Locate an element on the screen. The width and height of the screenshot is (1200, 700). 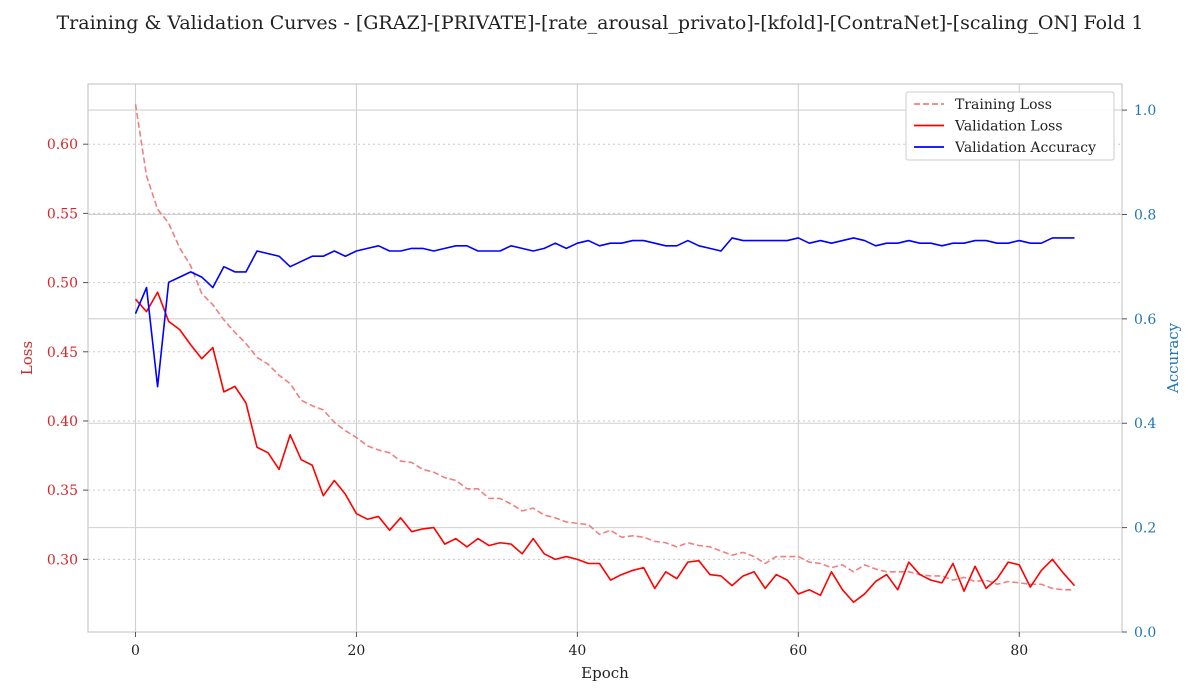
x-axis-label: Epoch is located at coordinates (605, 673).